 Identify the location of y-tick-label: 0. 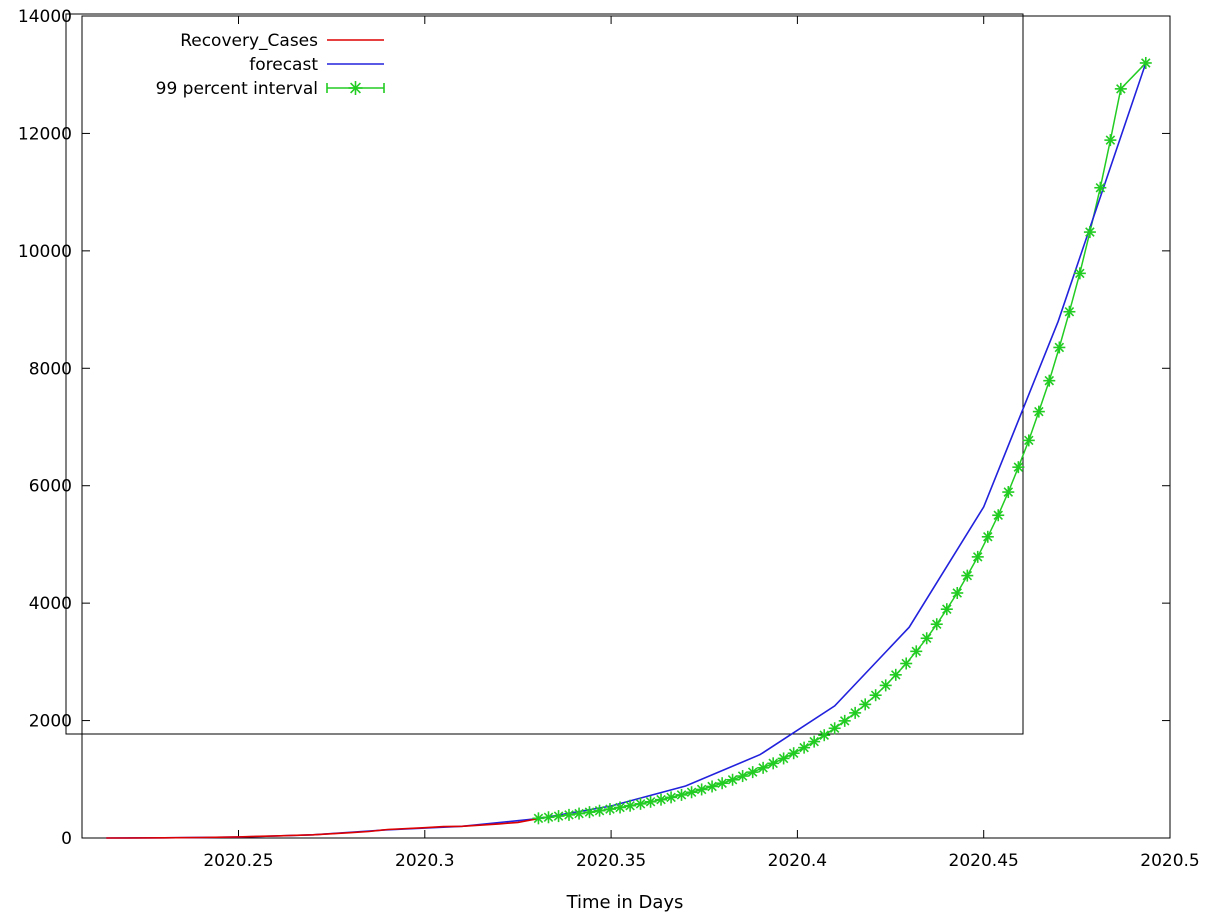
(66, 839).